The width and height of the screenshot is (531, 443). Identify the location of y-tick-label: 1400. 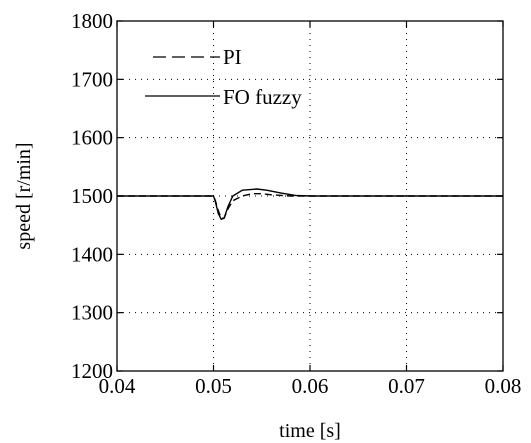
(92, 254).